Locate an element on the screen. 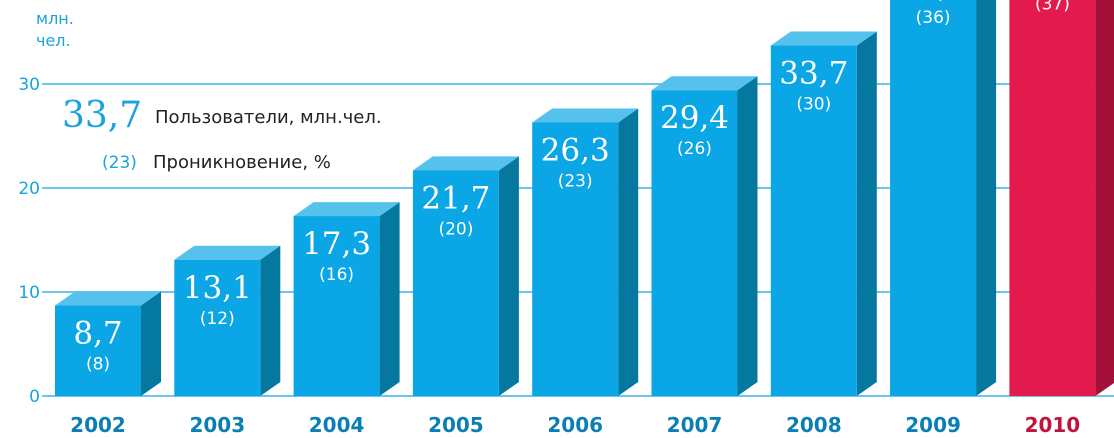 Image resolution: width=1114 pixels, height=438 pixels. bar-side-2005 is located at coordinates (508, 276).